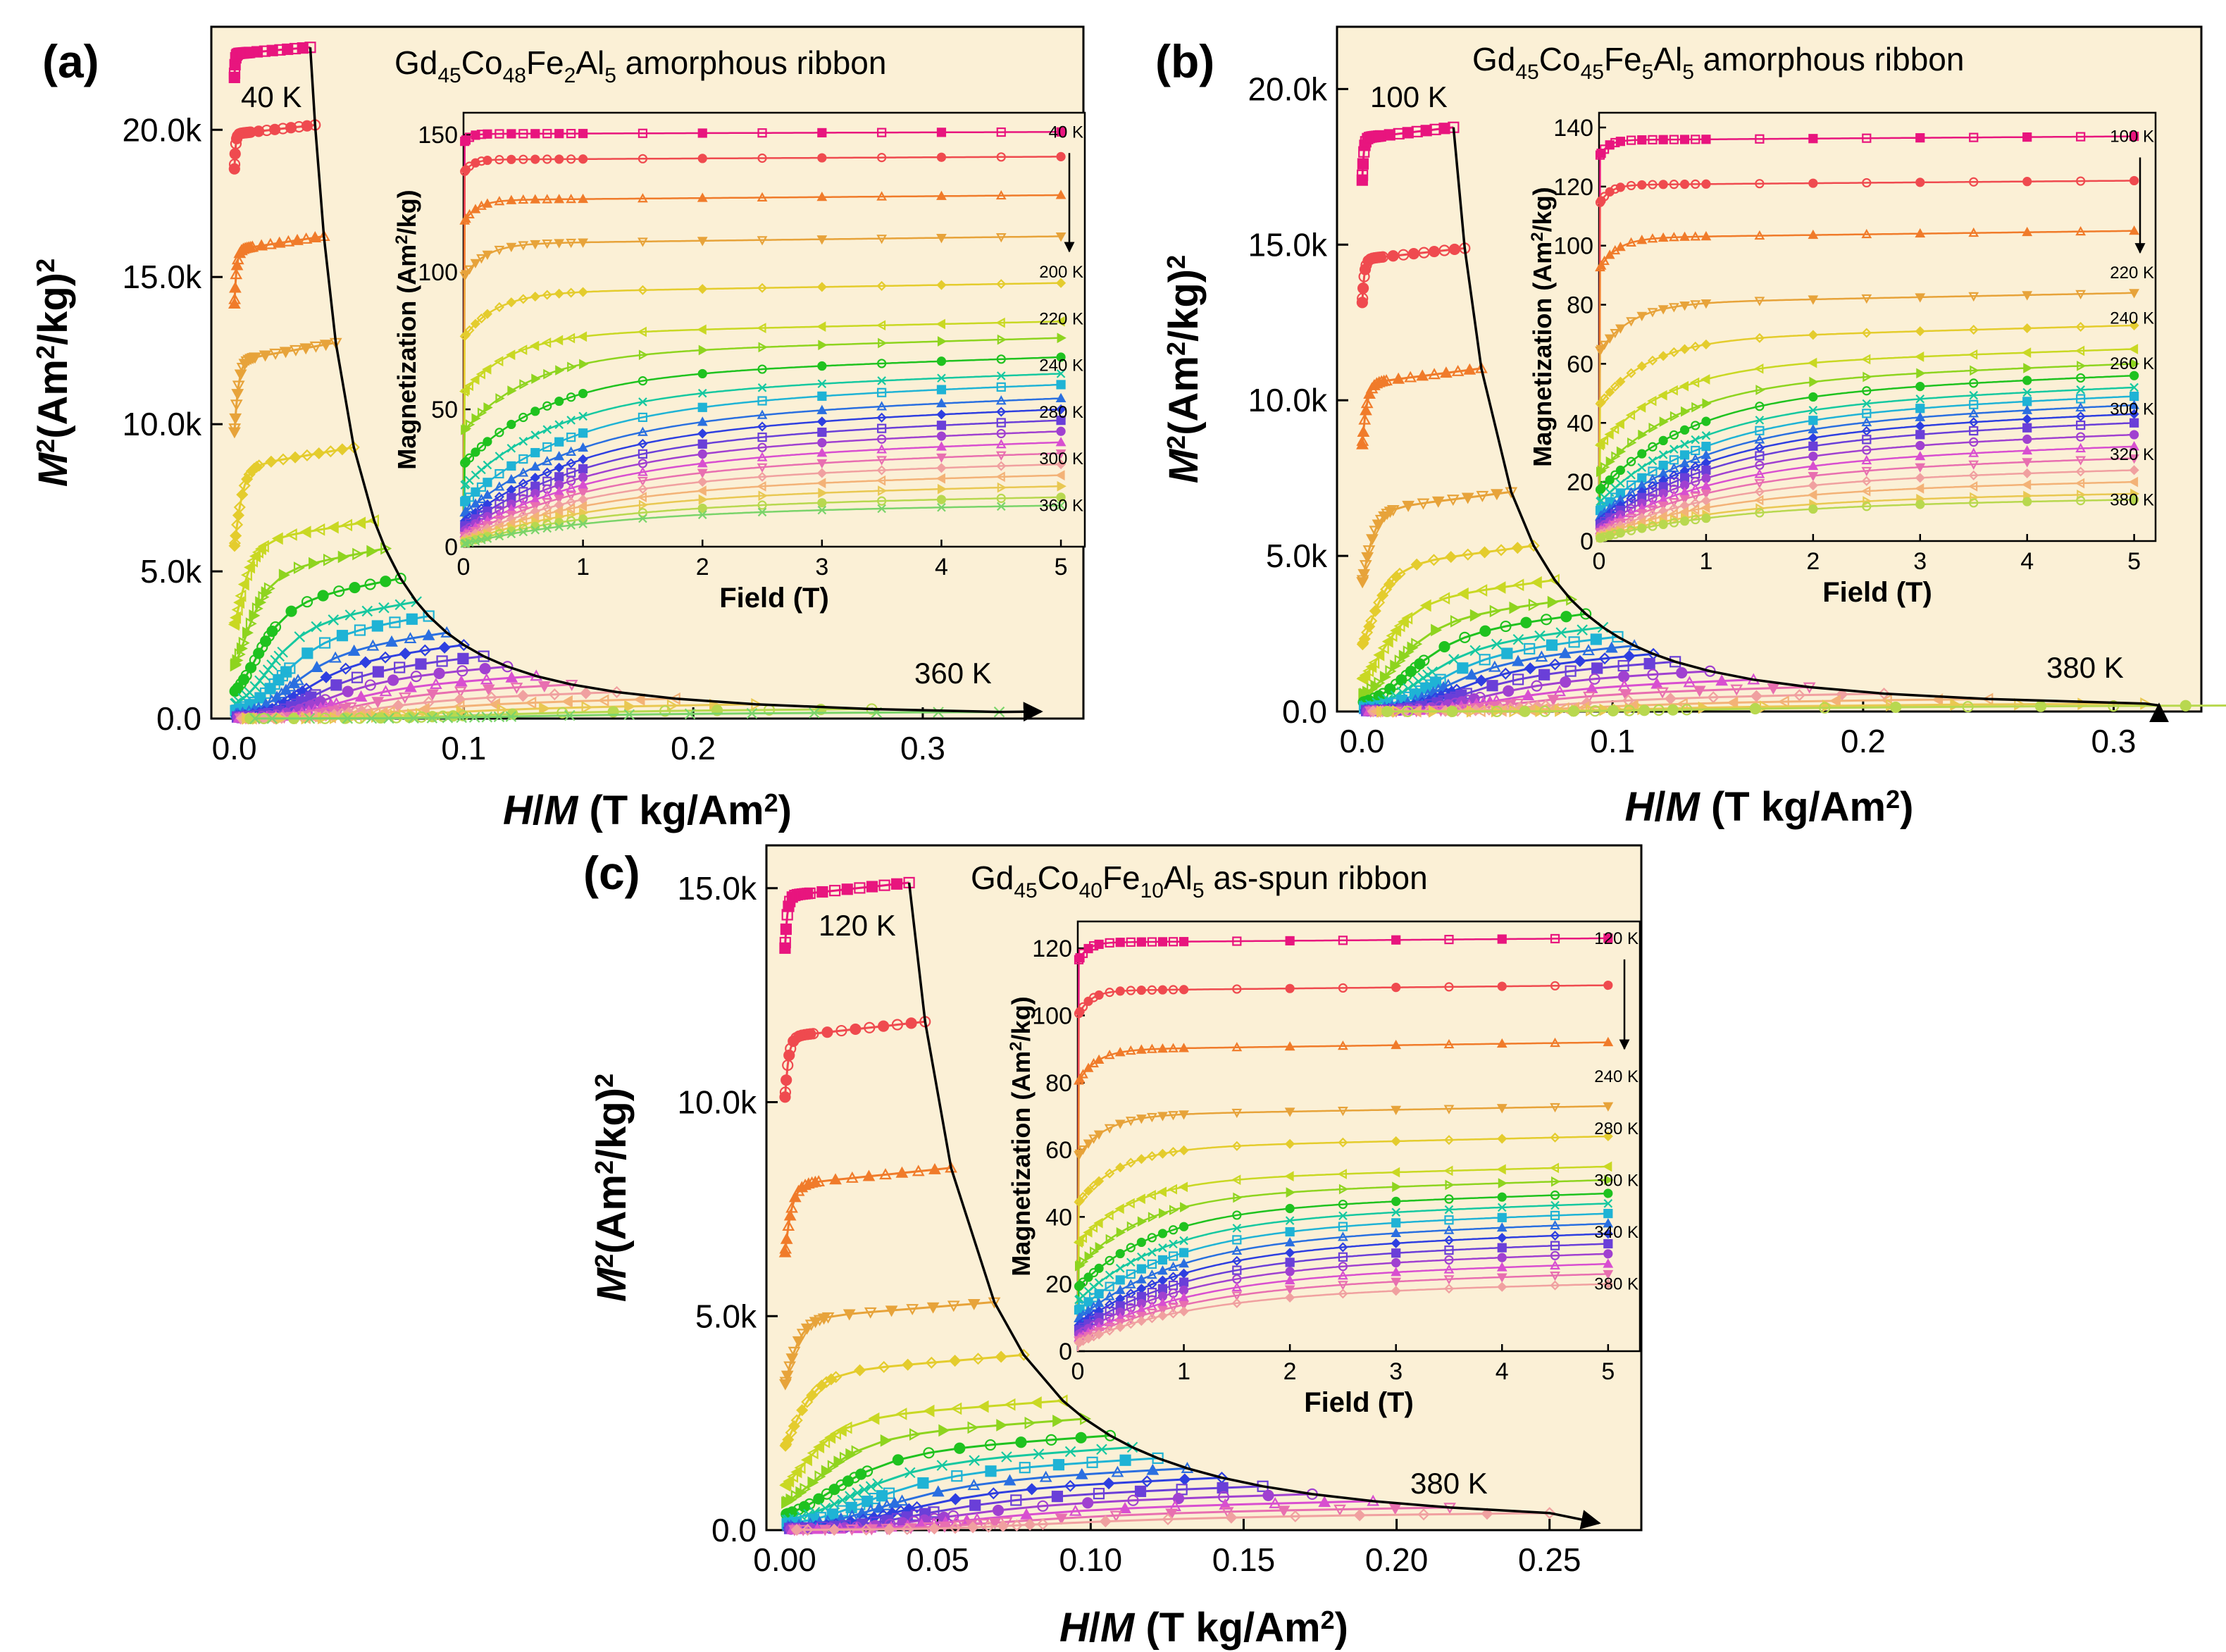  I want to click on inset-temp-label: 220 K, so click(2132, 272).